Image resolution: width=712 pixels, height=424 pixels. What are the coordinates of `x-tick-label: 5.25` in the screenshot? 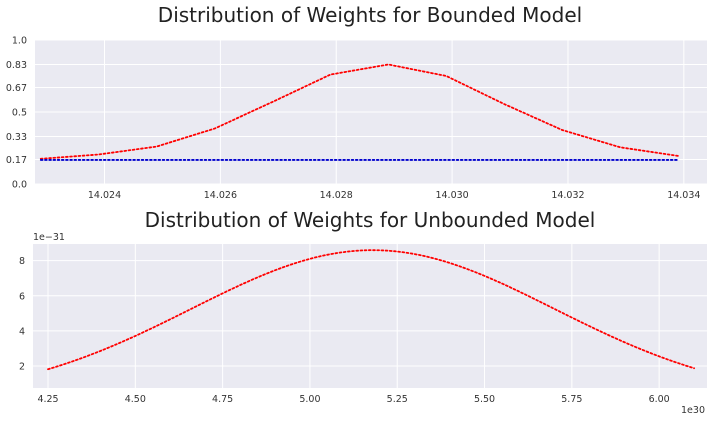 It's located at (397, 399).